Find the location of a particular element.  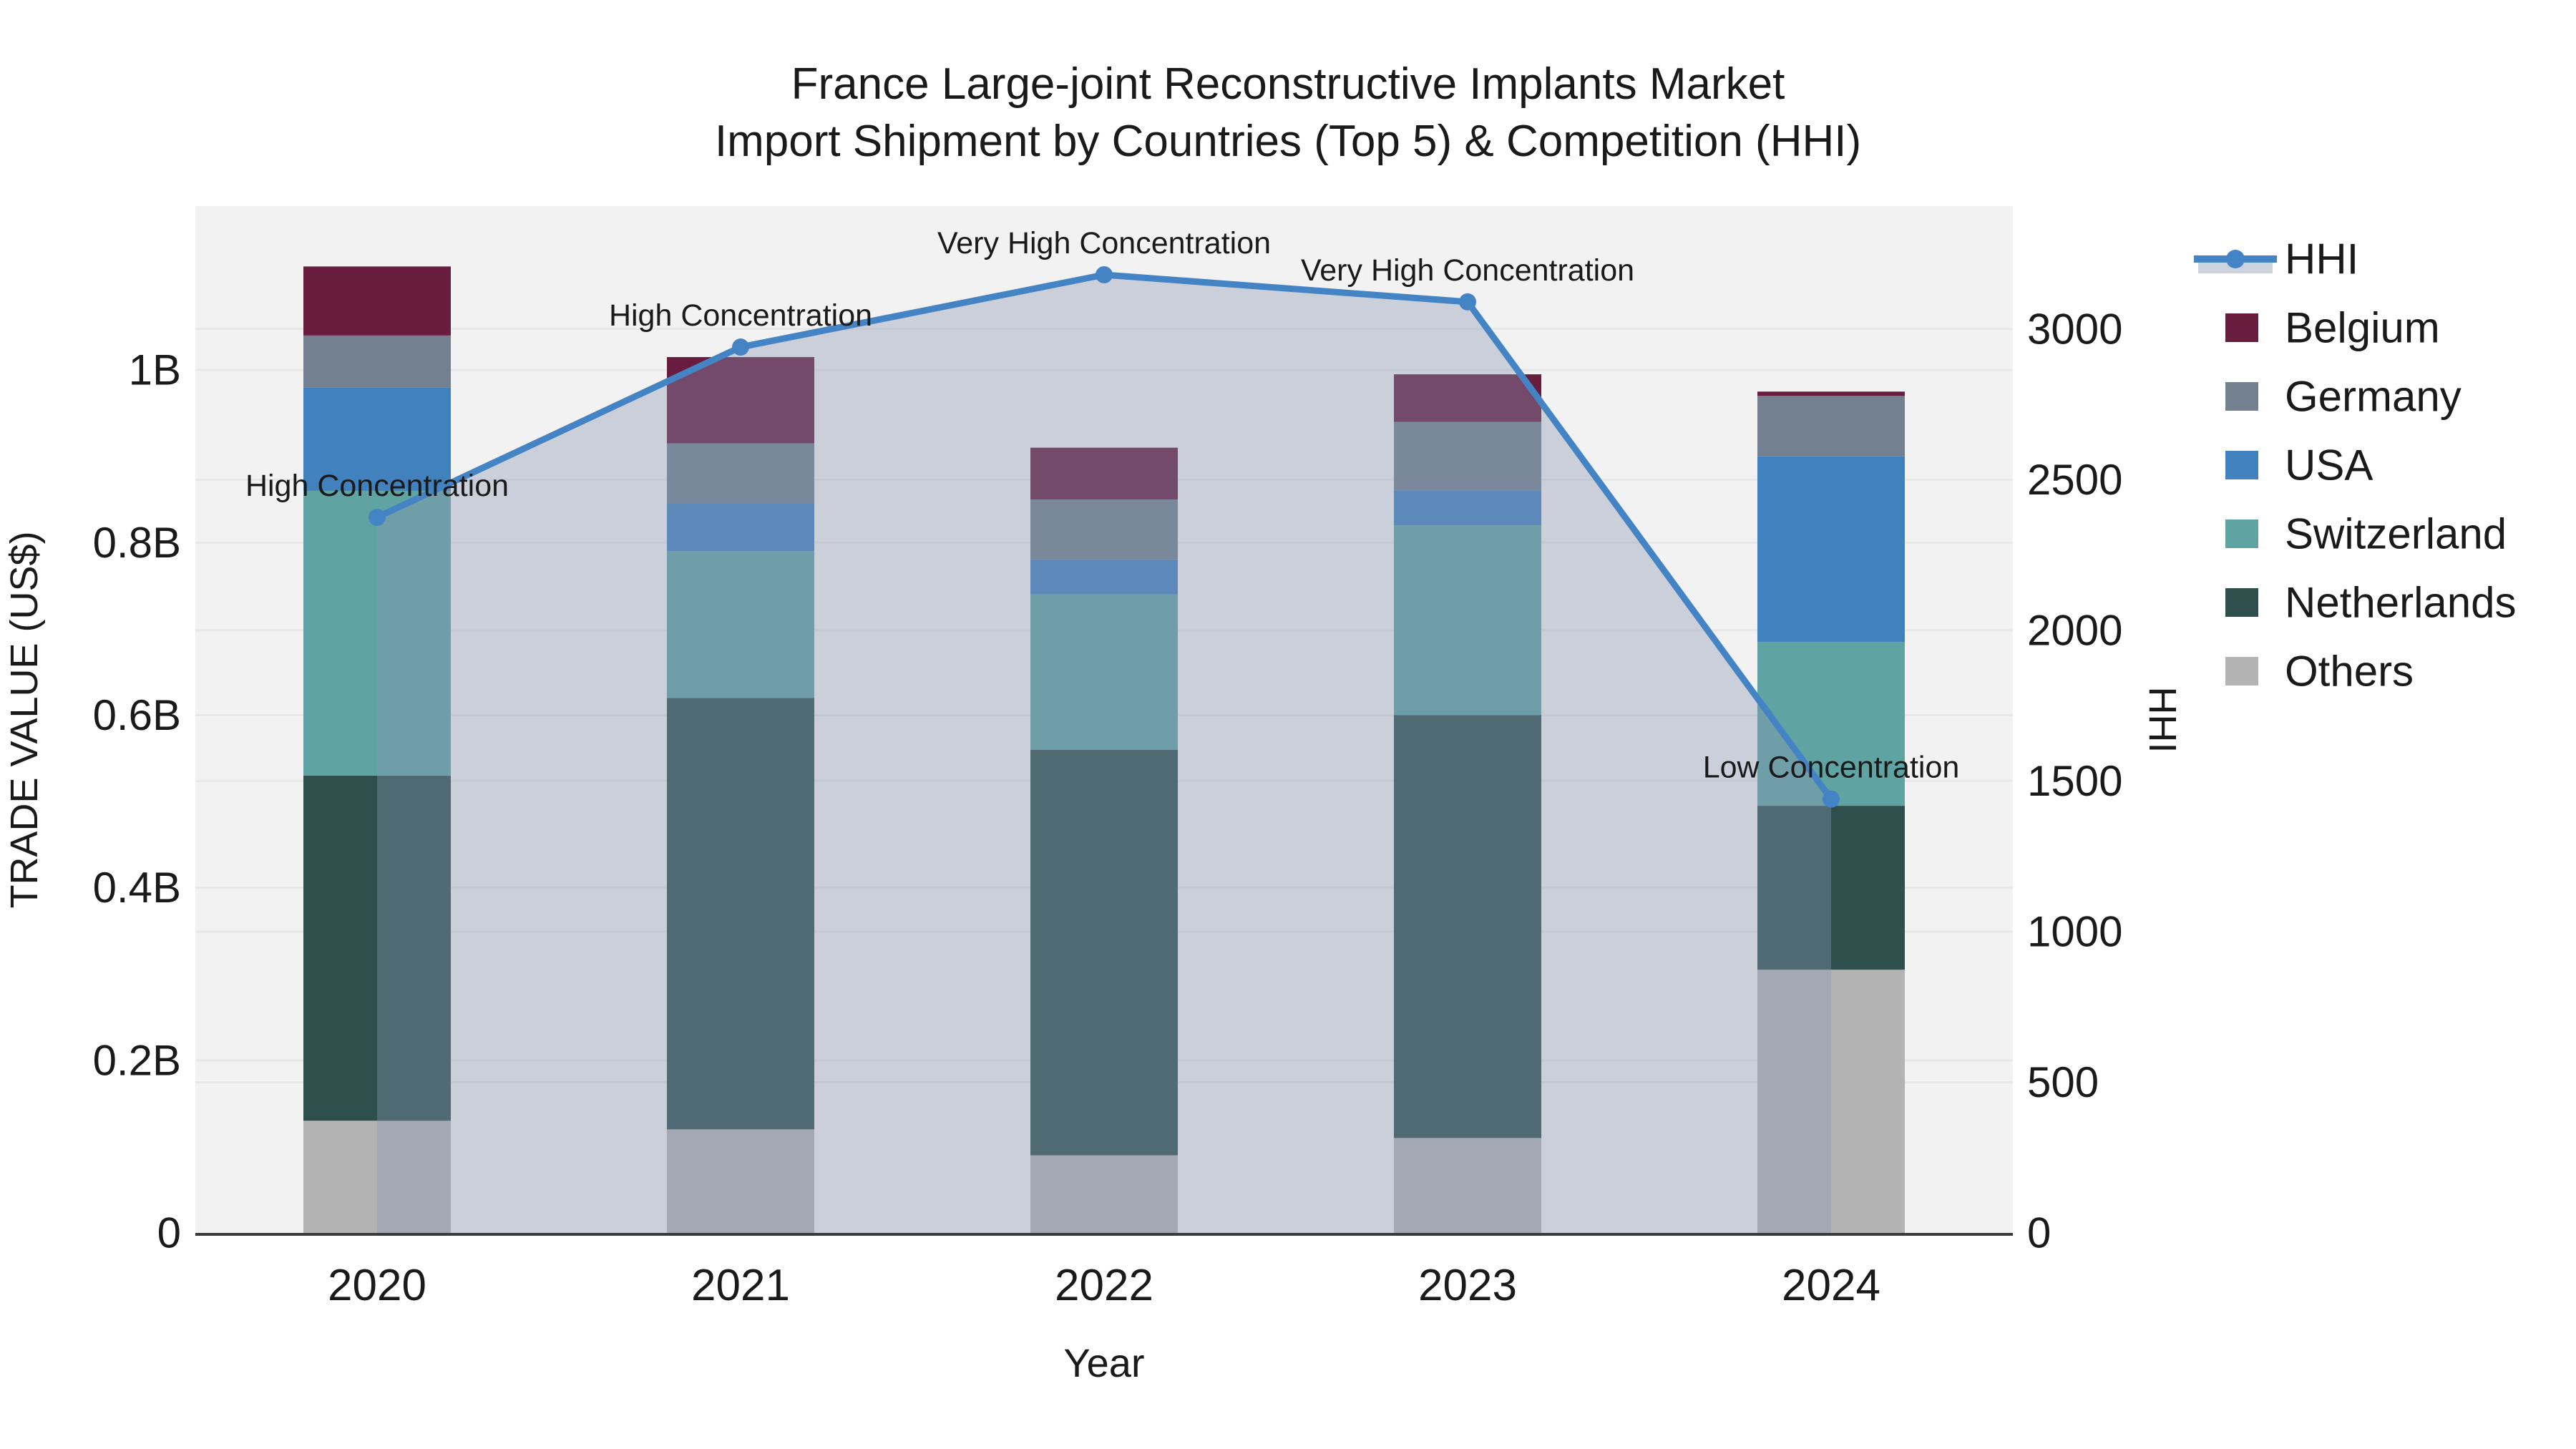

bar-segment-2021-usa is located at coordinates (740, 528).